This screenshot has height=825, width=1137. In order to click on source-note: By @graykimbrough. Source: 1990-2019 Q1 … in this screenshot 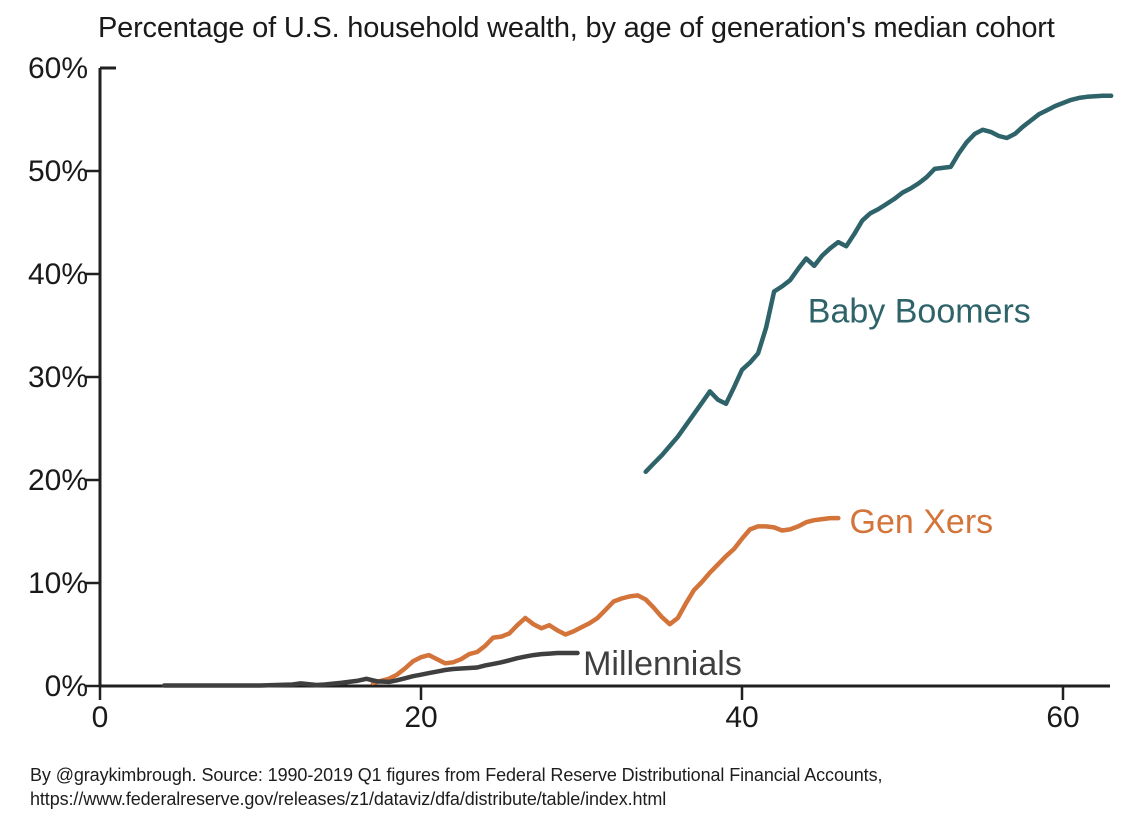, I will do `click(456, 787)`.